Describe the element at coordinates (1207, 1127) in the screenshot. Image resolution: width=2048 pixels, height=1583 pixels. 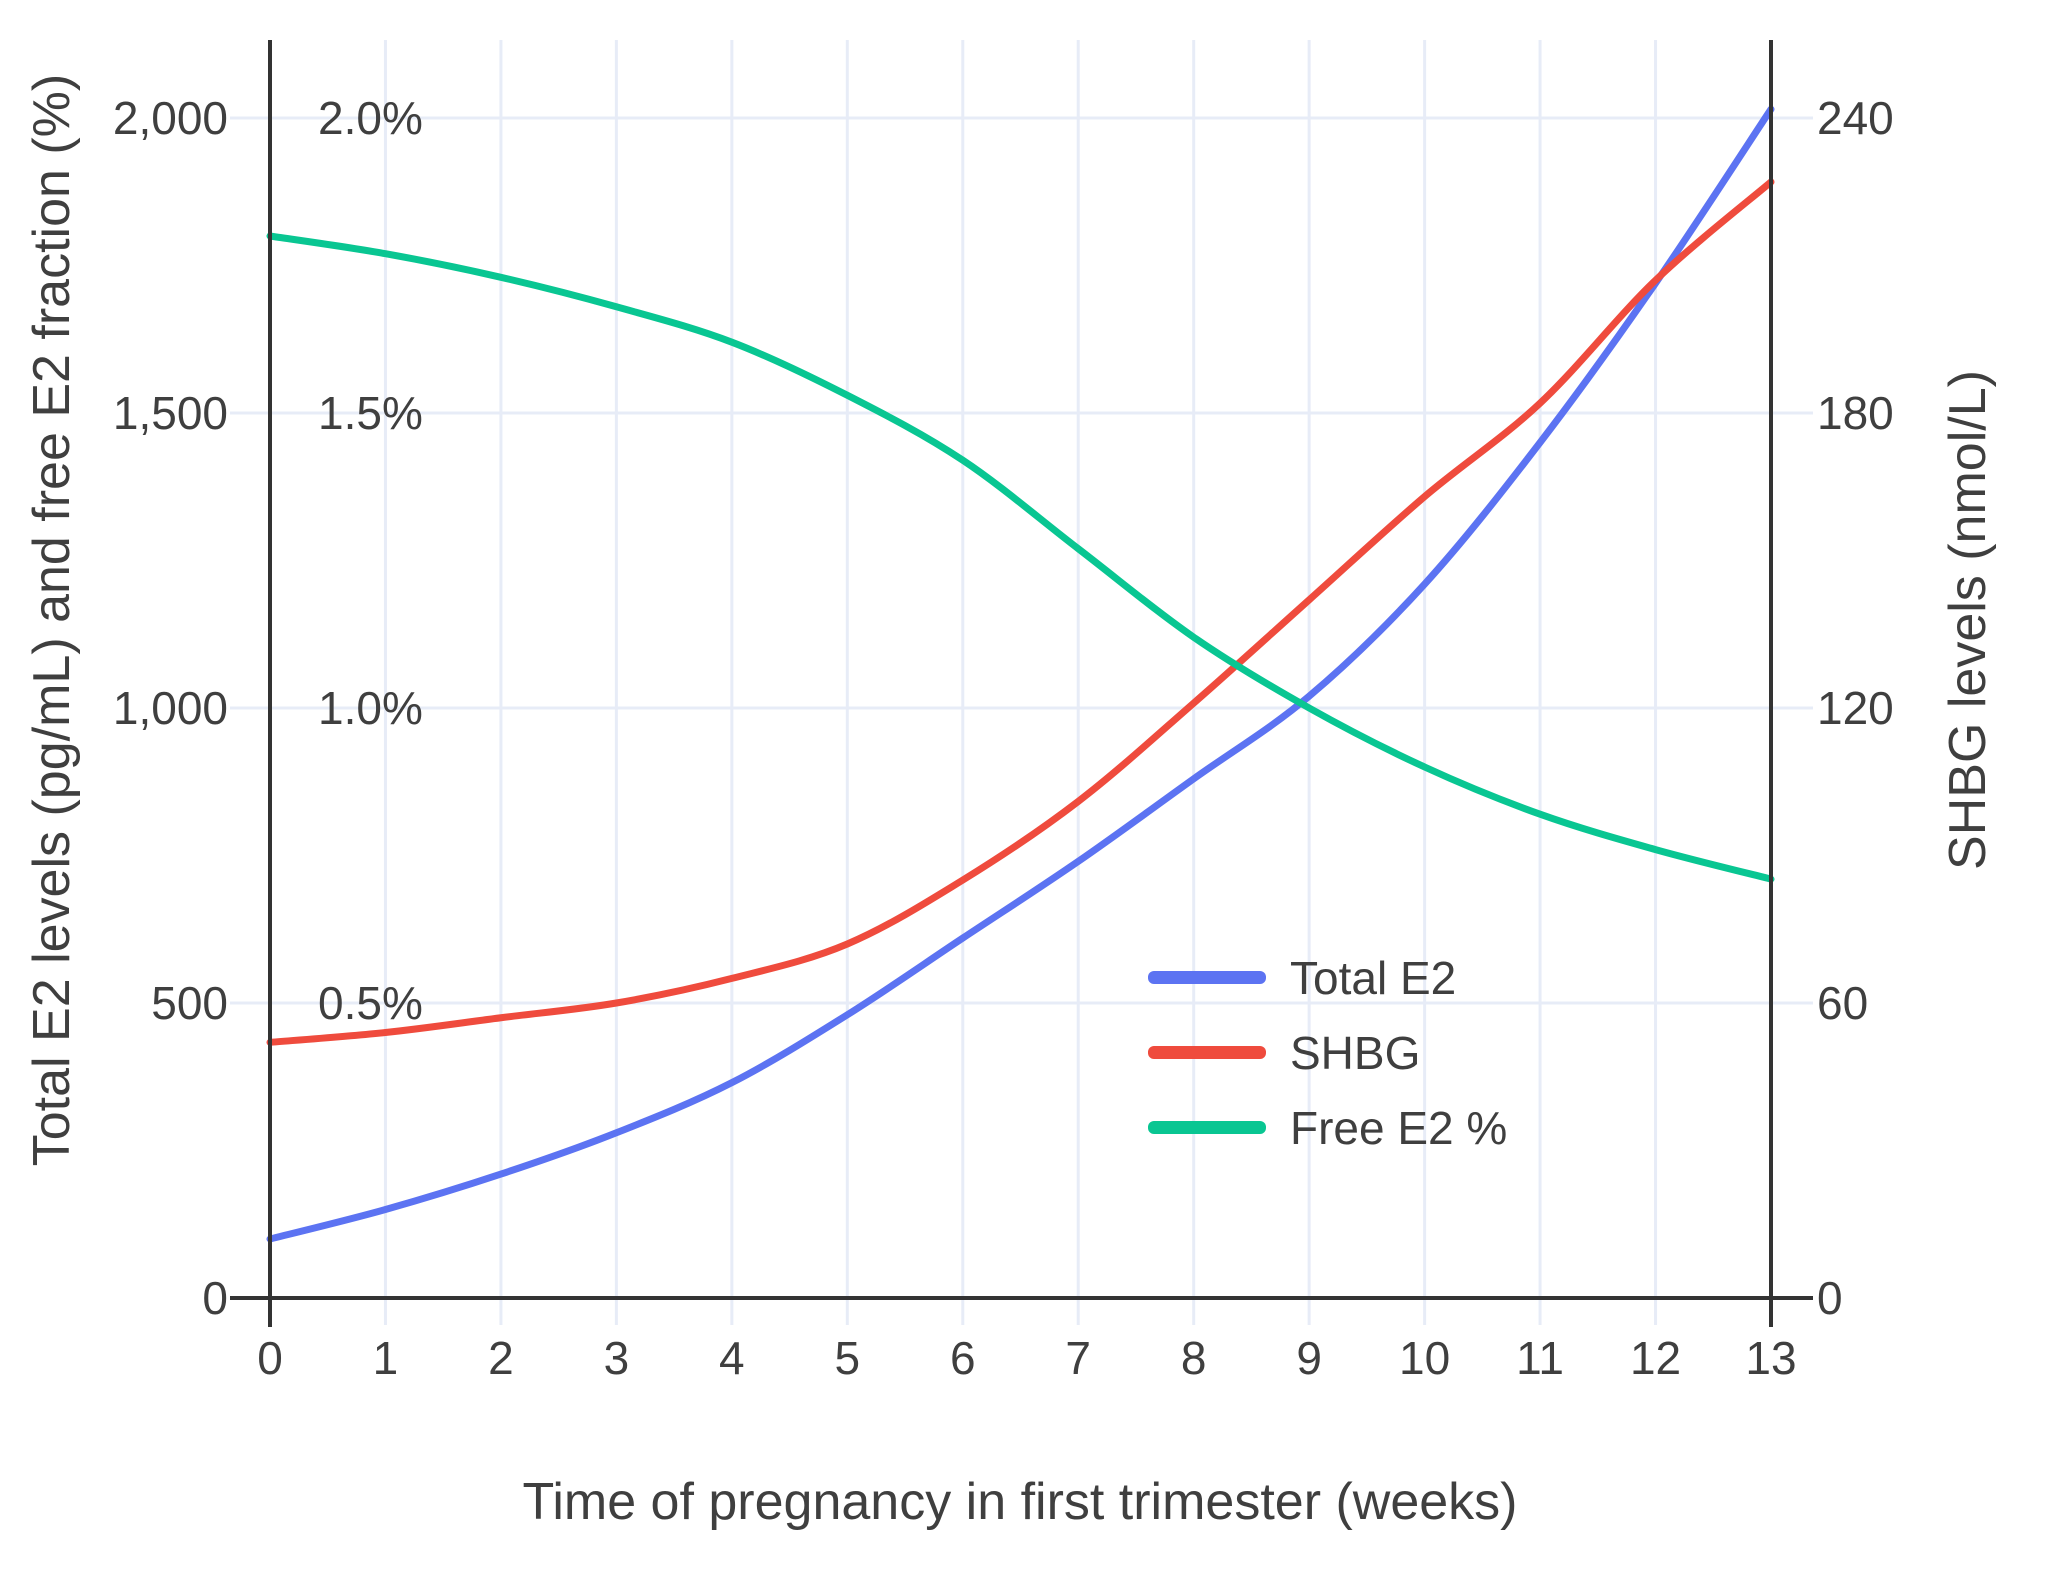
I see `free-e2-line-swatch` at that location.